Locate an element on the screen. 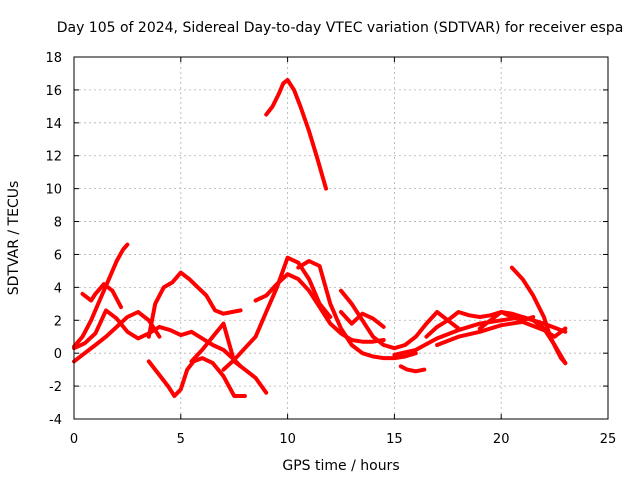 The width and height of the screenshot is (640, 480). y-tick-label: 10 is located at coordinates (53, 190).